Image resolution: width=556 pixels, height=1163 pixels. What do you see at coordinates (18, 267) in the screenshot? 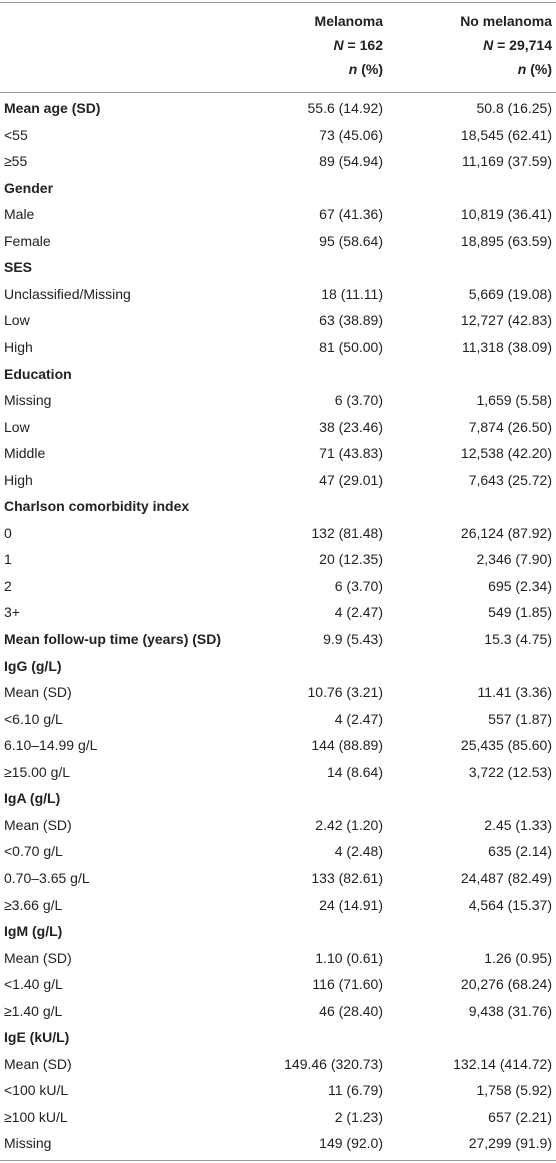
I see `row-label: SES` at bounding box center [18, 267].